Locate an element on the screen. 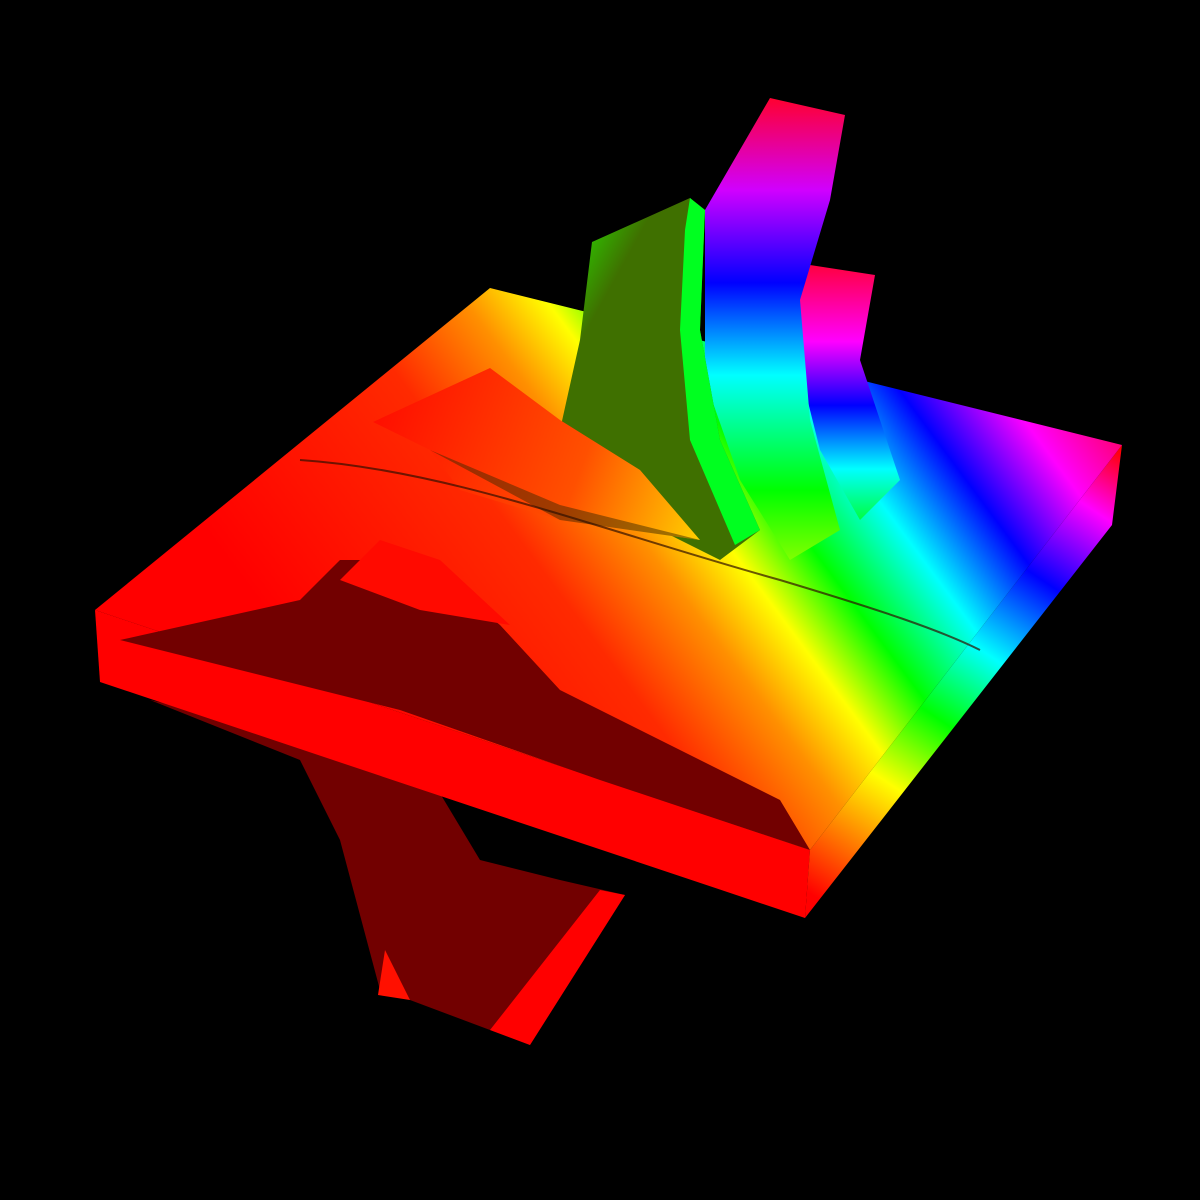 This screenshot has width=1200, height=1200. lower-protrusion is located at coordinates (387, 872).